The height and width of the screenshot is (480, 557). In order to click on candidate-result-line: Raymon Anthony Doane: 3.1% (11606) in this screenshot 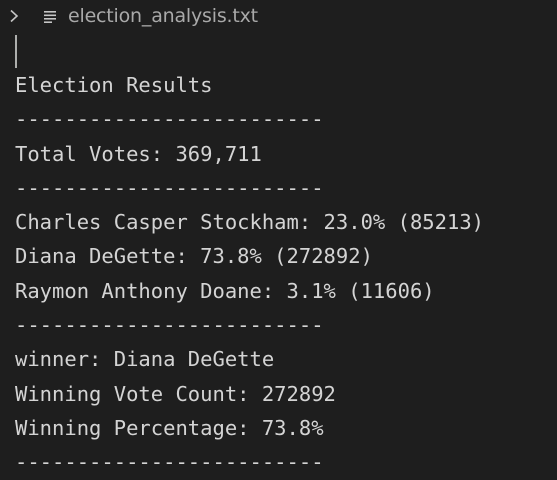, I will do `click(225, 290)`.